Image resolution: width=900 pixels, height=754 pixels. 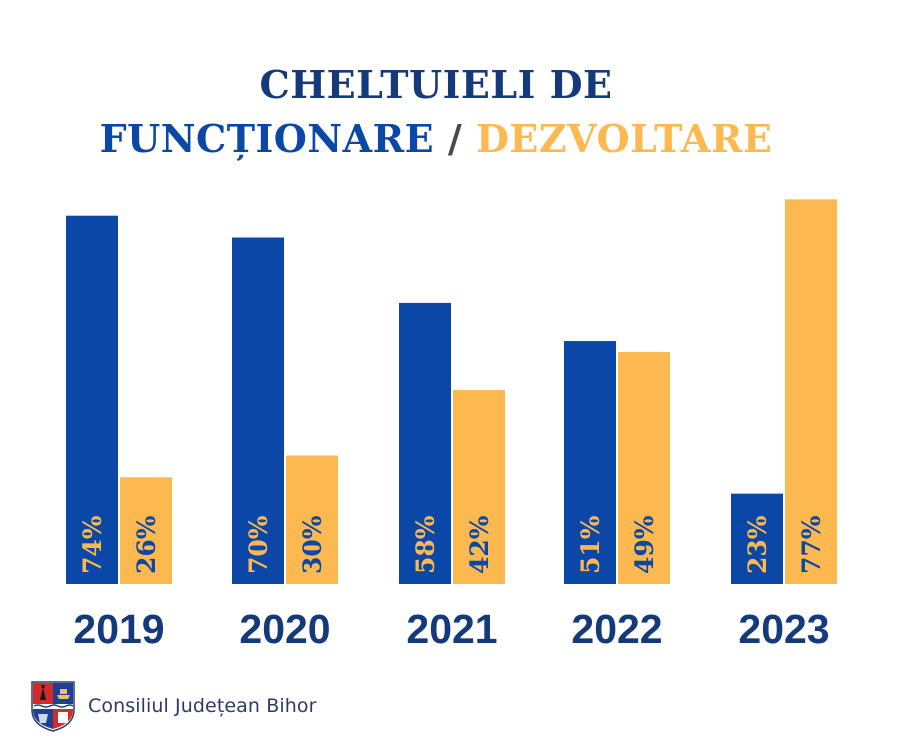 I want to click on data-label-dezvoltare-2020: 30%, so click(x=312, y=544).